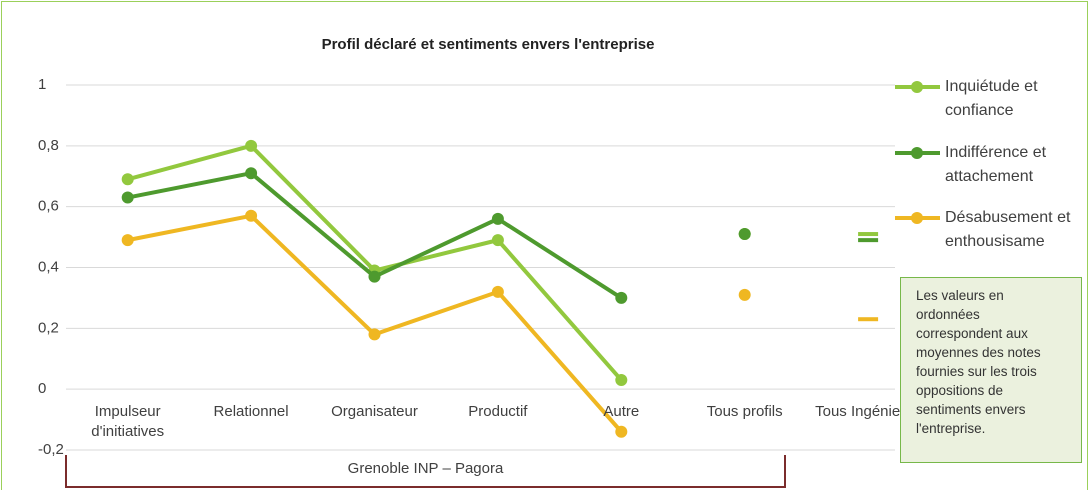  Describe the element at coordinates (1008, 229) in the screenshot. I see `legend-label: Désabusement et enthousisame` at that location.